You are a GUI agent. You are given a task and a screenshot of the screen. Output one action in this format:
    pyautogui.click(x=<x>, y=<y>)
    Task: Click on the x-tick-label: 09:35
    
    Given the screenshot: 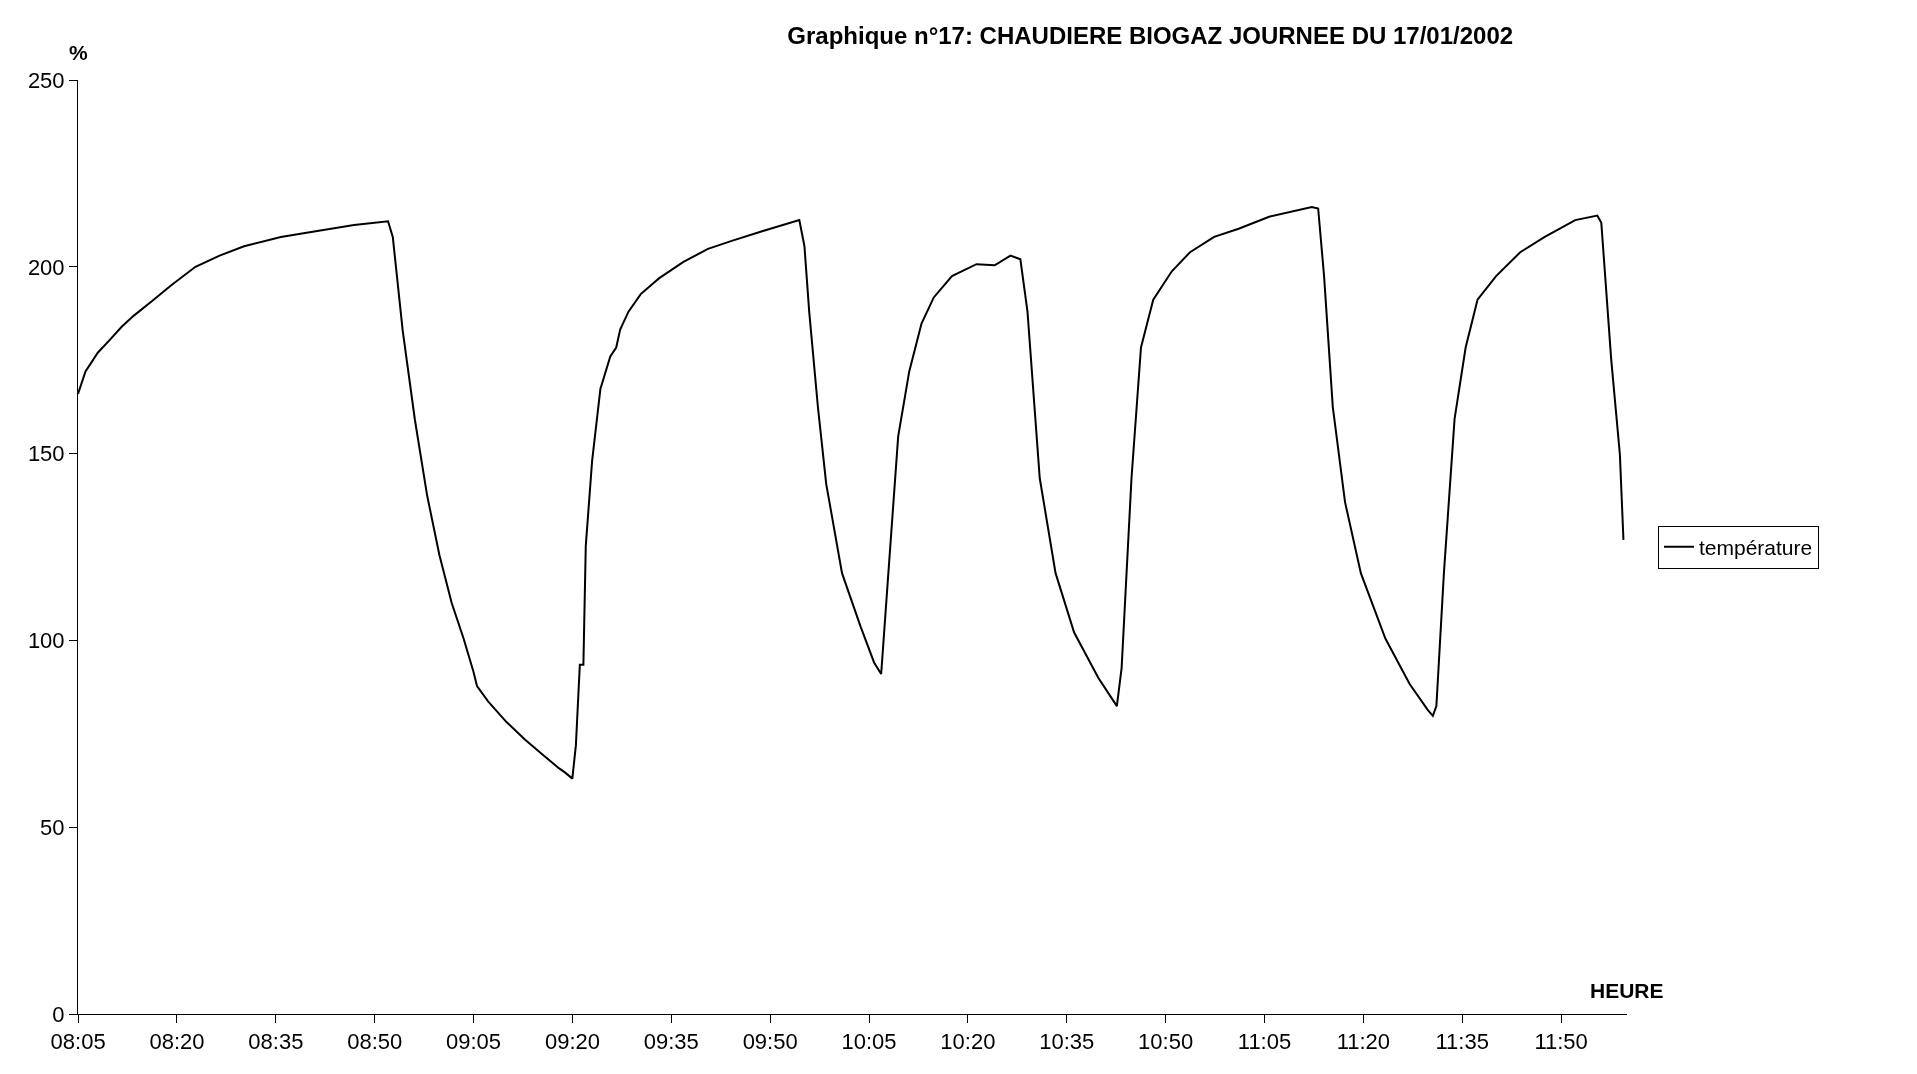 What is the action you would take?
    pyautogui.click(x=671, y=1042)
    